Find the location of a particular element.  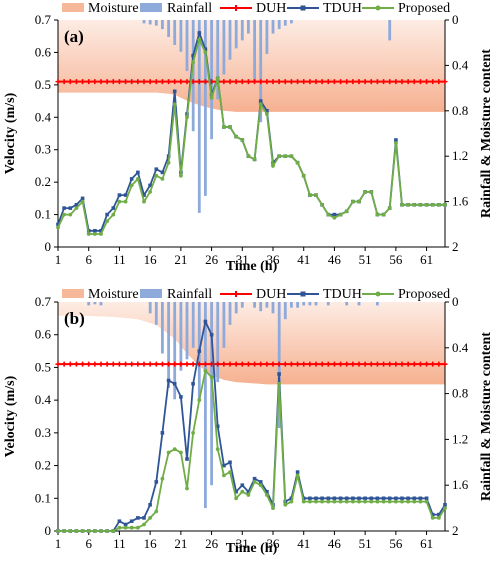

x-tick-label: 1 is located at coordinates (58, 259).